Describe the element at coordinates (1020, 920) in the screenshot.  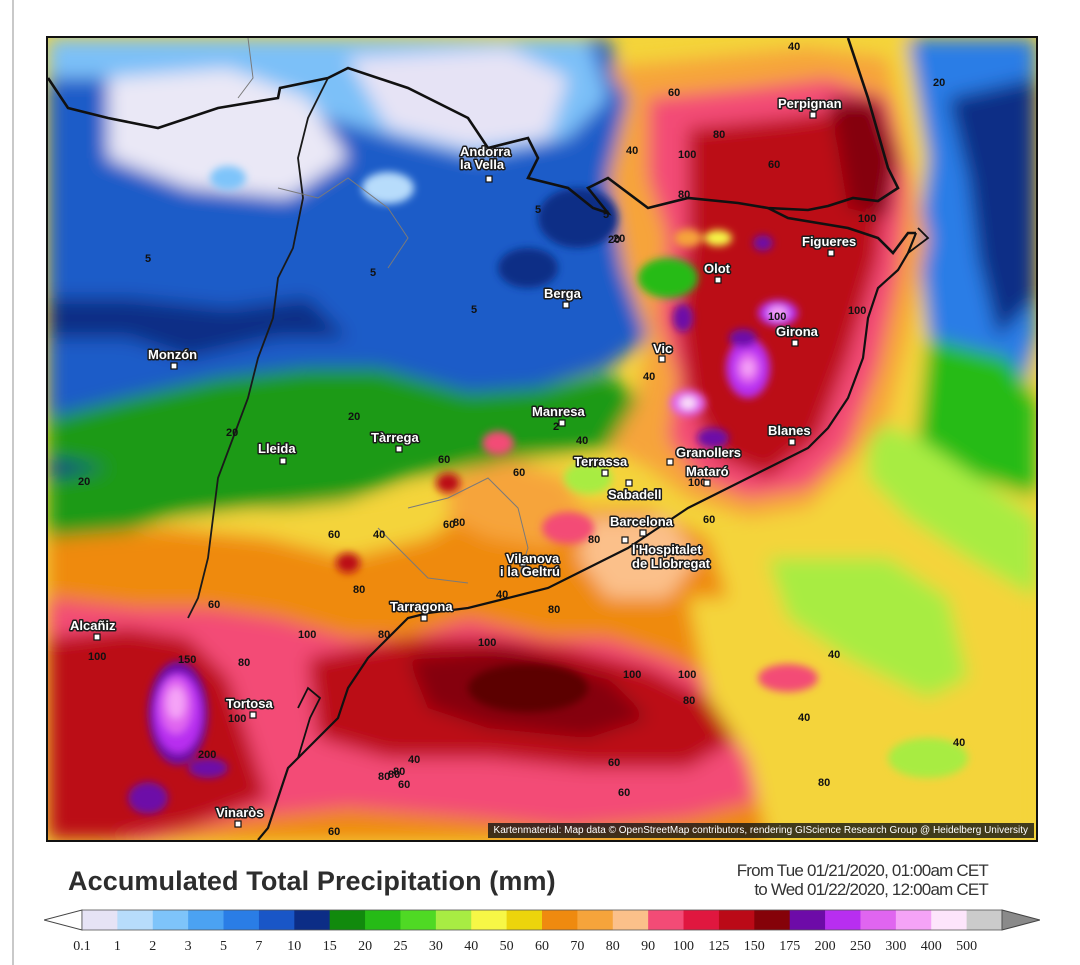
I see `scale-arrow-high` at that location.